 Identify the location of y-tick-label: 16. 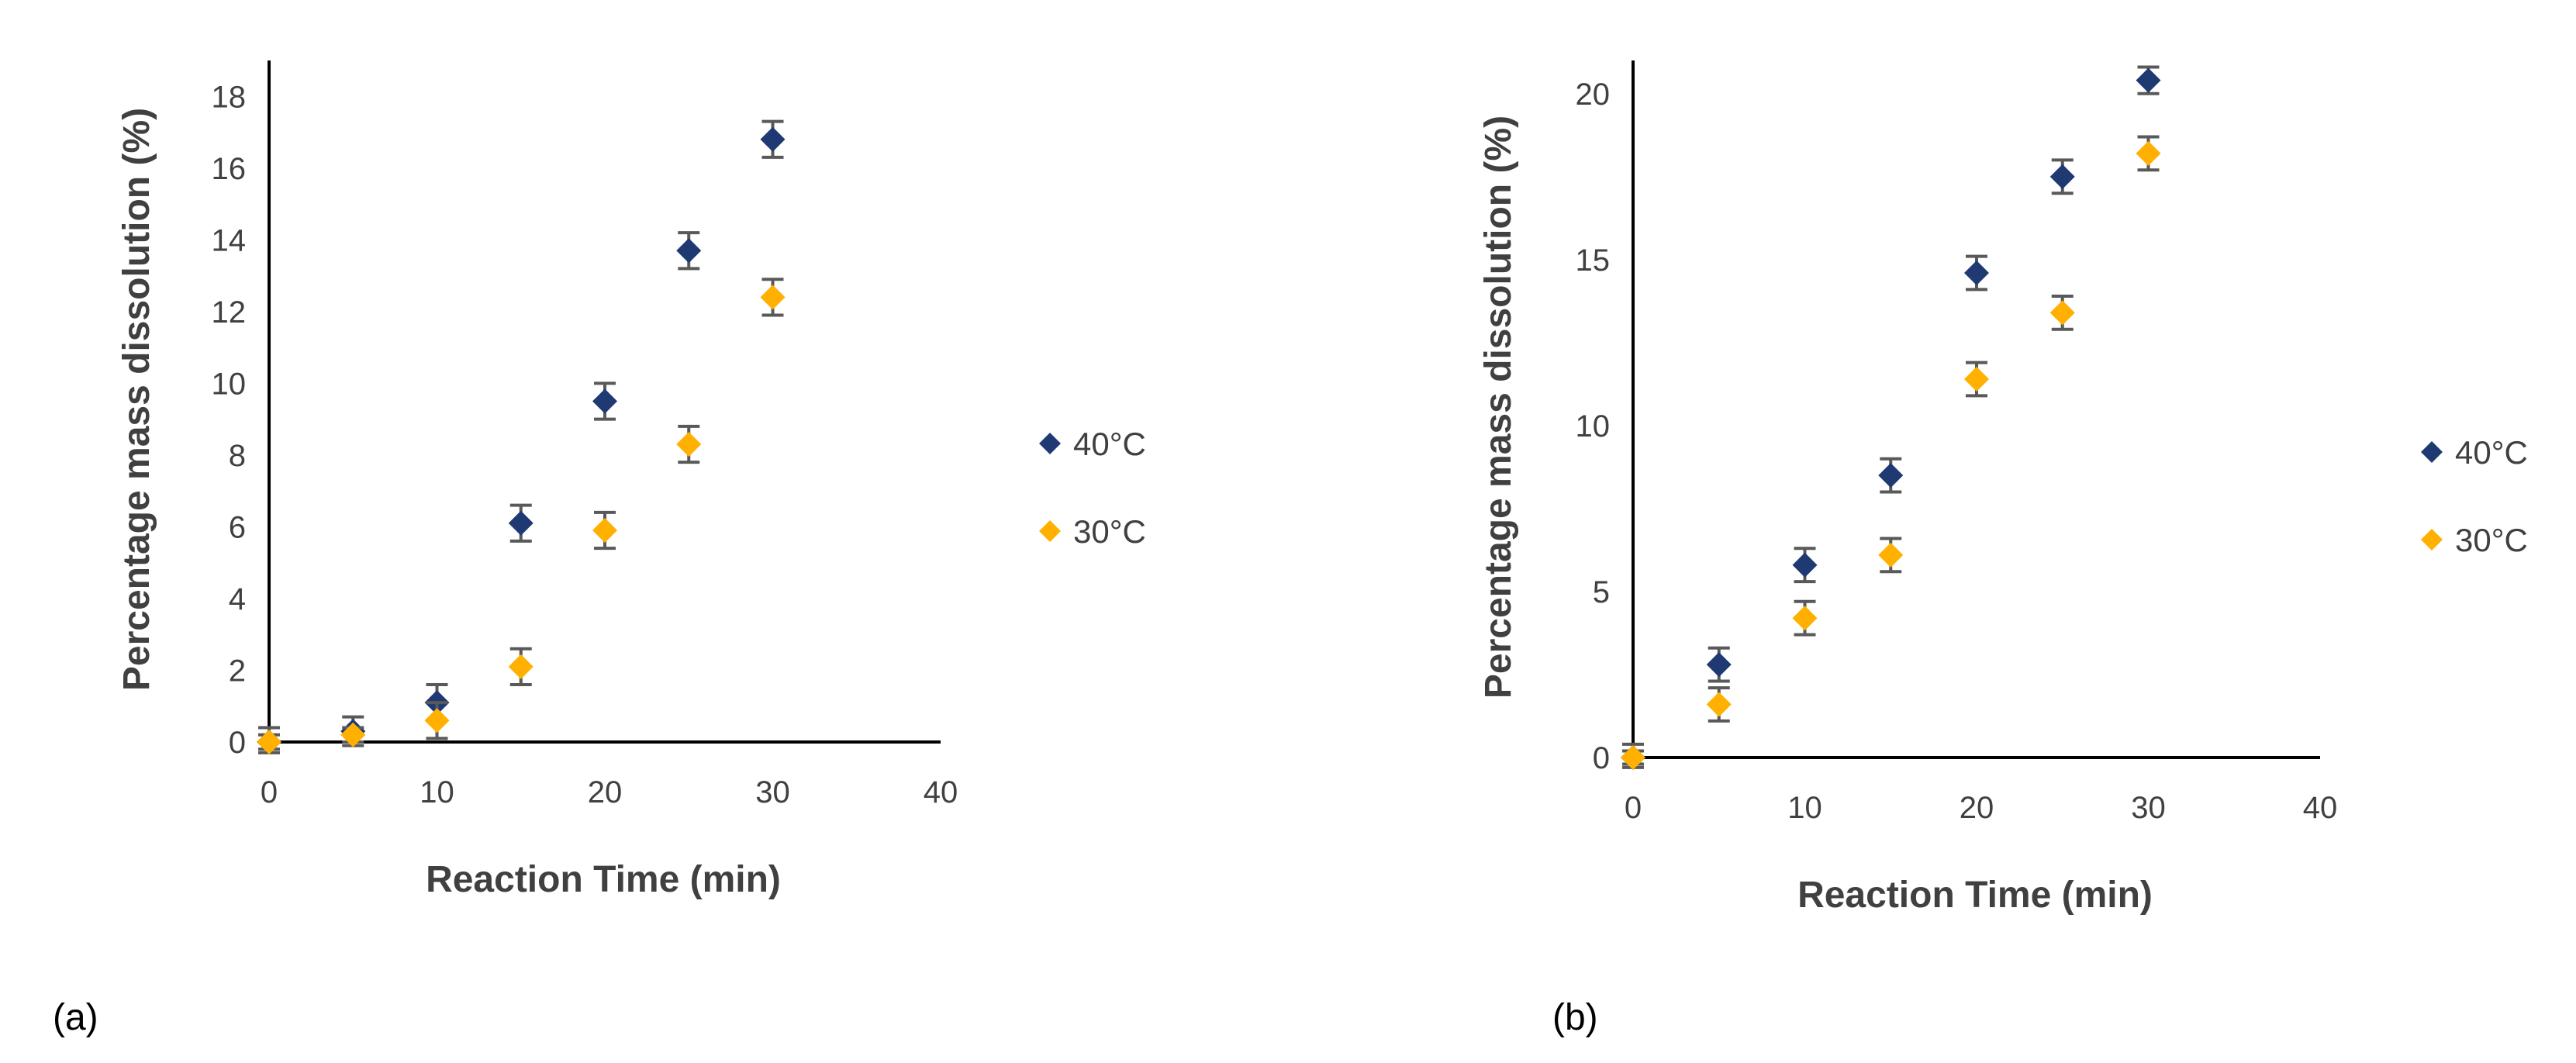
(230, 169).